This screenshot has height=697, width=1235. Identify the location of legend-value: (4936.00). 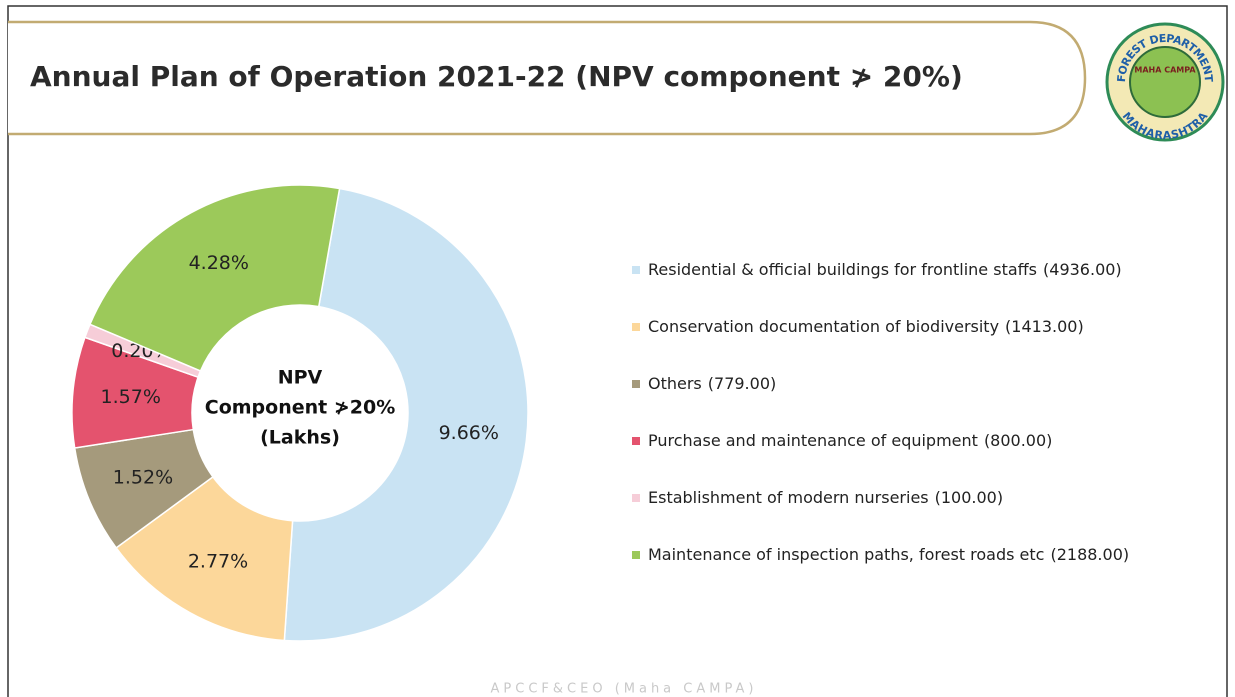
(1082, 269).